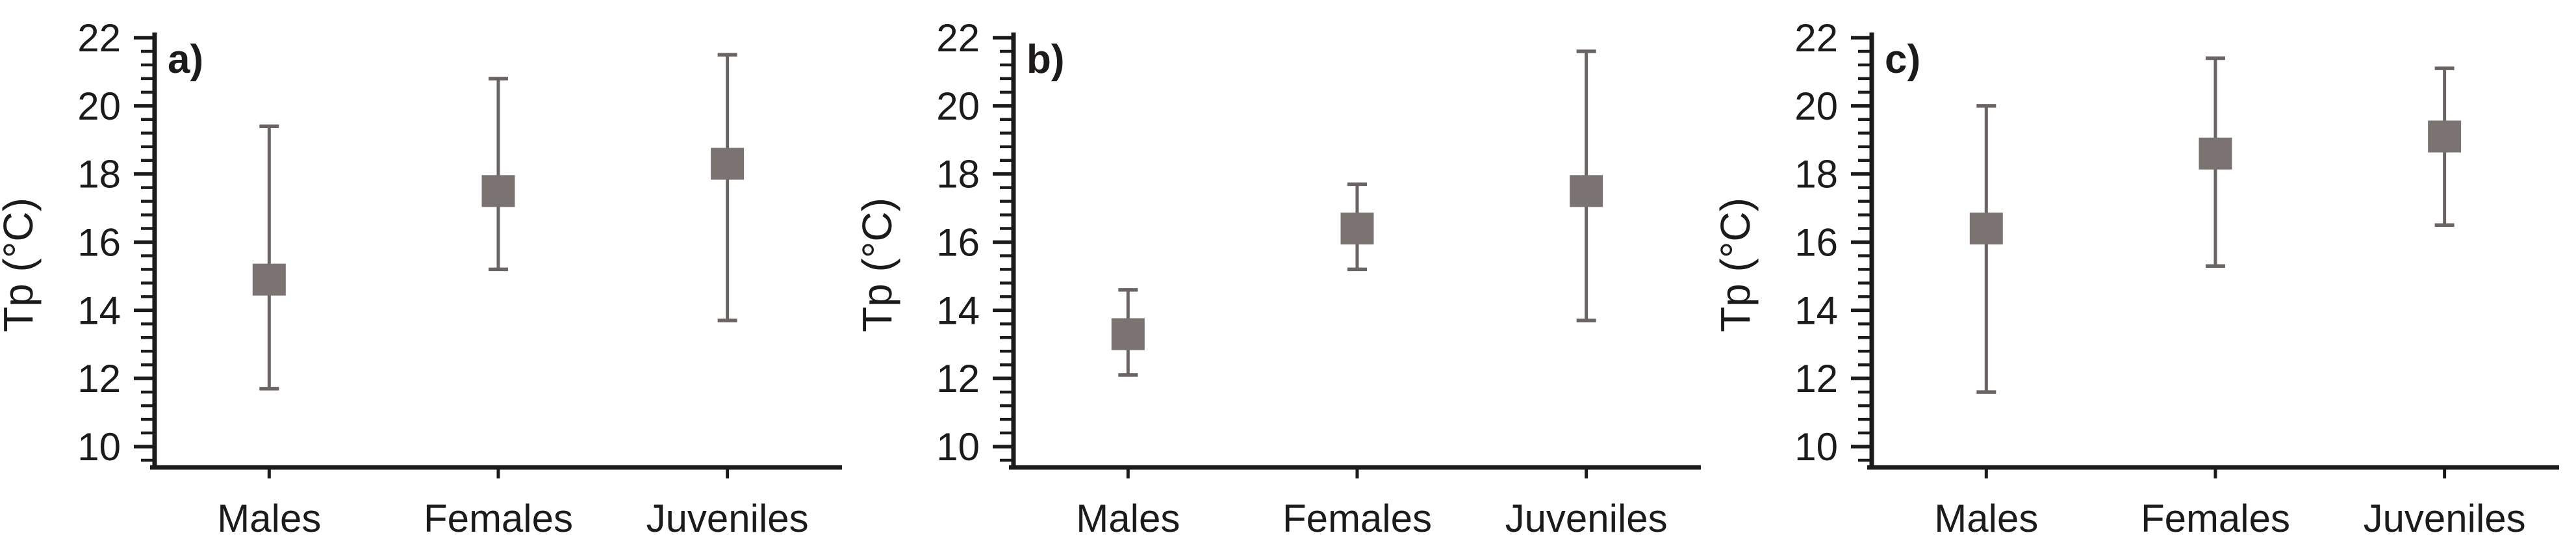 This screenshot has height=535, width=2576. What do you see at coordinates (1902, 59) in the screenshot?
I see `panel-letter: c)` at bounding box center [1902, 59].